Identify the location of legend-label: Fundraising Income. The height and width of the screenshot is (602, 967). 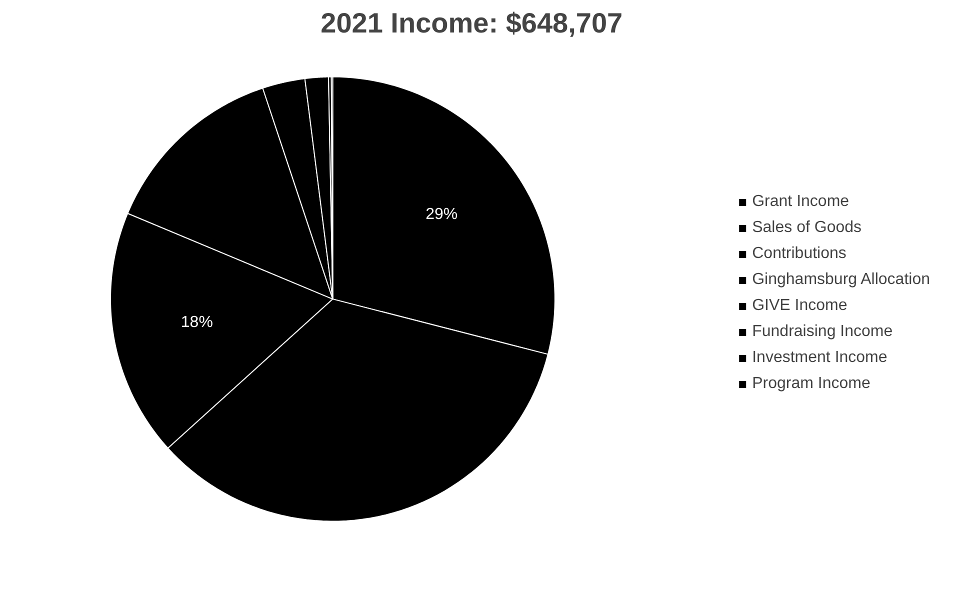
(822, 332).